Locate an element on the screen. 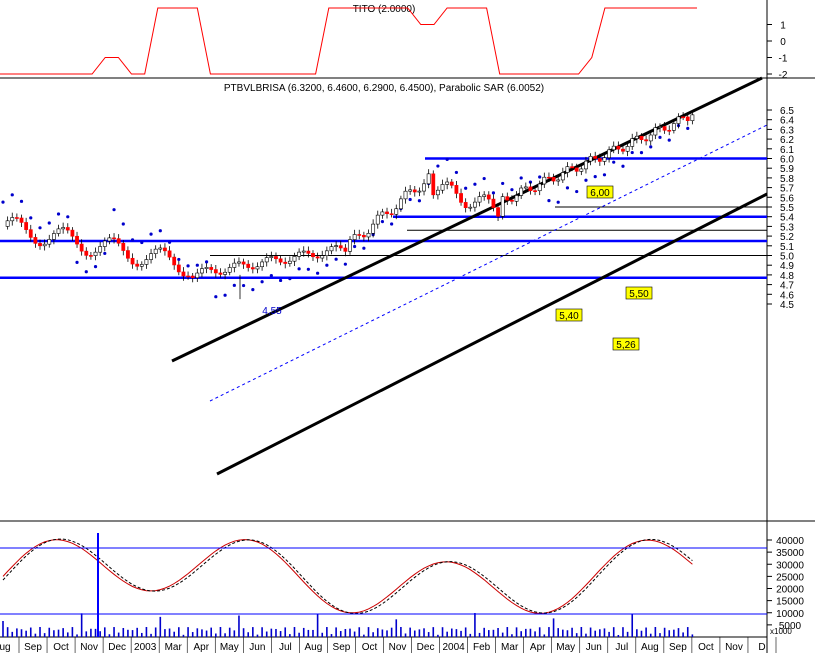 The width and height of the screenshot is (815, 653). tito-tick-label: -1 is located at coordinates (783, 59).